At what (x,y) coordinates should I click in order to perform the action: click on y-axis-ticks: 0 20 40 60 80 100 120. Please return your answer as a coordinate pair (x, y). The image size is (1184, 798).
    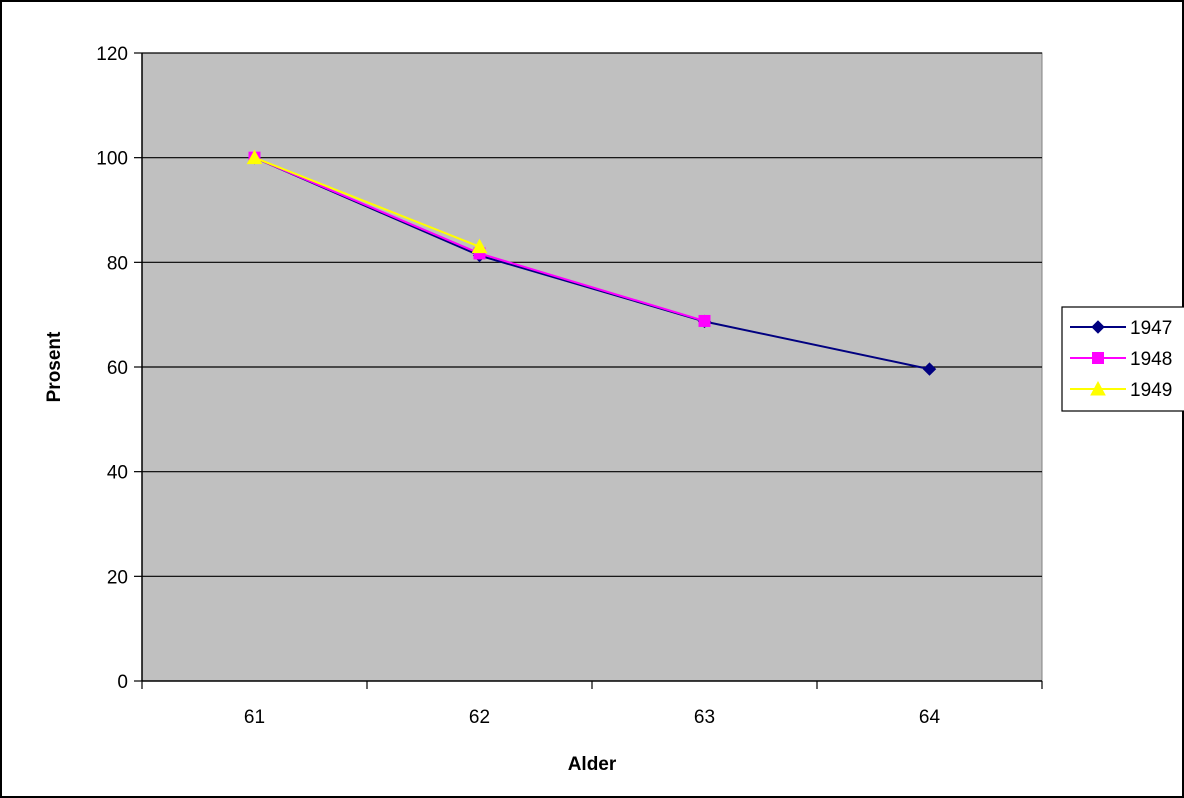
    Looking at the image, I should click on (119, 368).